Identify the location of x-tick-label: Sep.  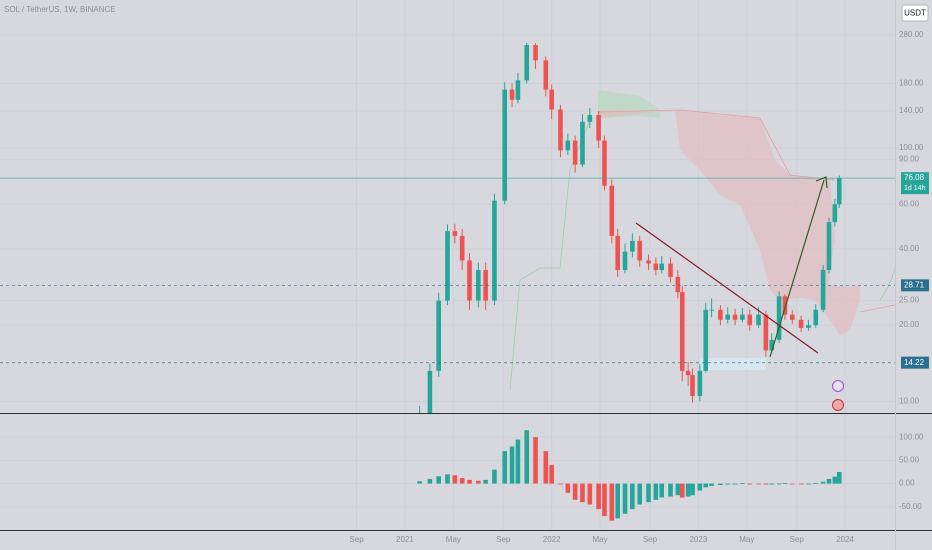
(650, 539).